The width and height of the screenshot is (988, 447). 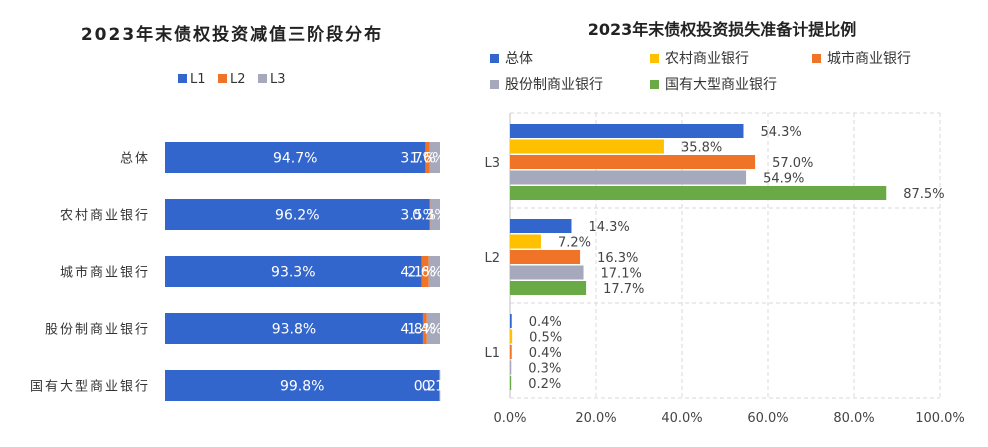 What do you see at coordinates (90, 387) in the screenshot?
I see `category-label: 国有大型商业银行` at bounding box center [90, 387].